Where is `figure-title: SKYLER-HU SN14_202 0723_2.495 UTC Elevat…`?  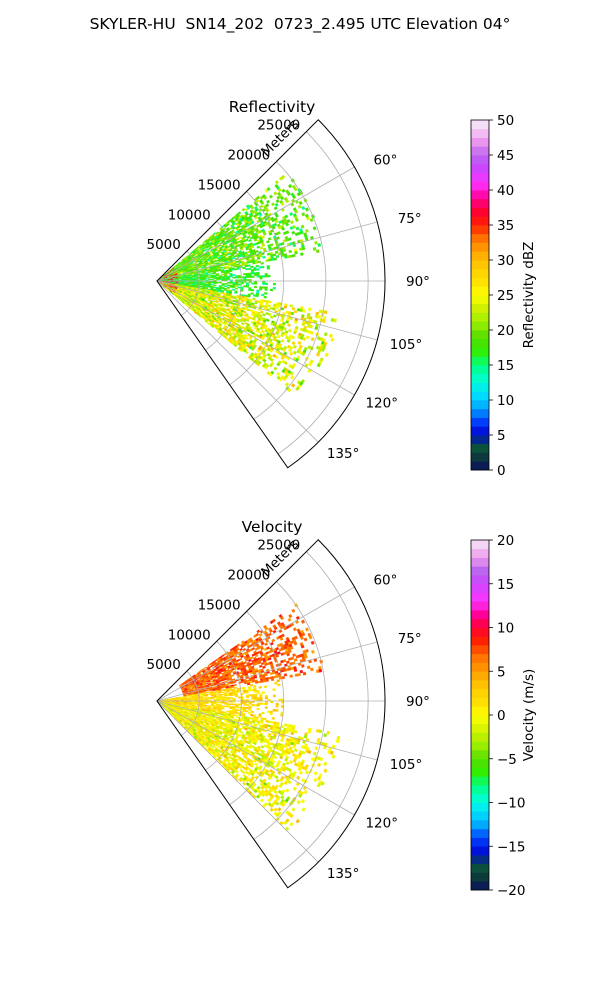
figure-title: SKYLER-HU SN14_202 0723_2.495 UTC Elevat… is located at coordinates (300, 24).